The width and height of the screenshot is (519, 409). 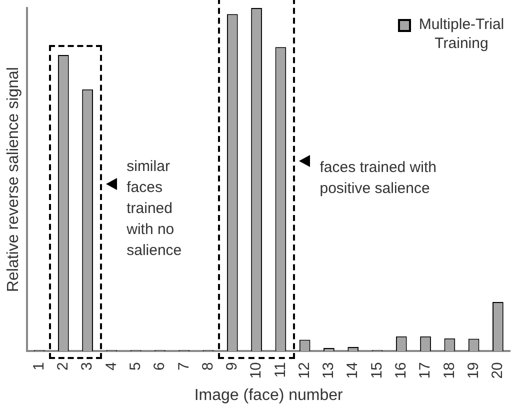 What do you see at coordinates (473, 370) in the screenshot?
I see `x-tick-label: 19` at bounding box center [473, 370].